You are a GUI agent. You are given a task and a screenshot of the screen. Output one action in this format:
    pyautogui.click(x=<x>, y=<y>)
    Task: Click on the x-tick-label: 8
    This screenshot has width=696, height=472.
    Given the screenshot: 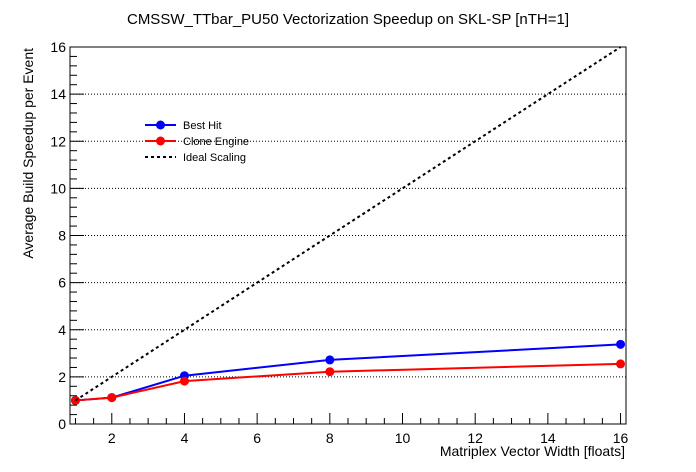 What is the action you would take?
    pyautogui.click(x=330, y=438)
    